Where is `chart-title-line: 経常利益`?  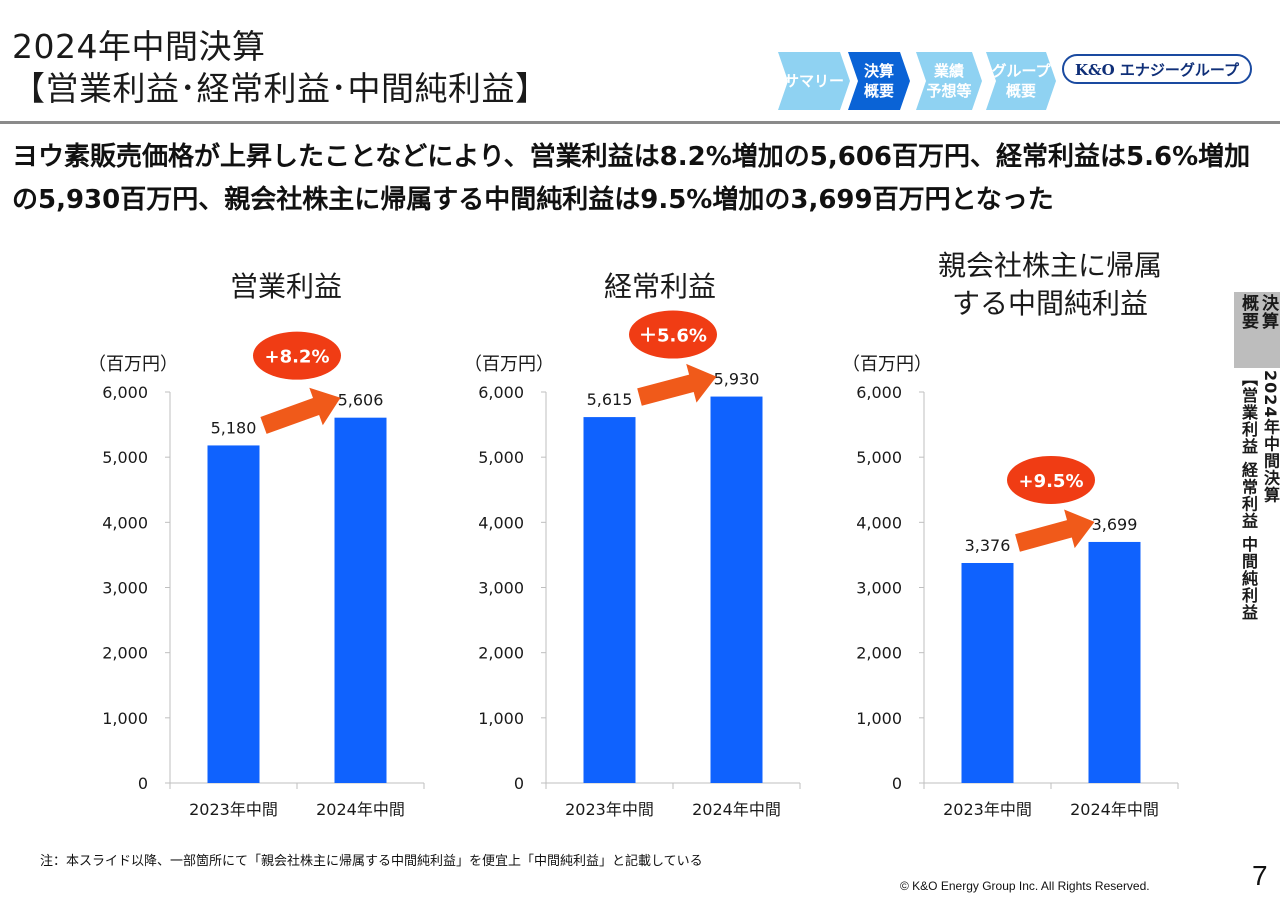 chart-title-line: 経常利益 is located at coordinates (659, 286).